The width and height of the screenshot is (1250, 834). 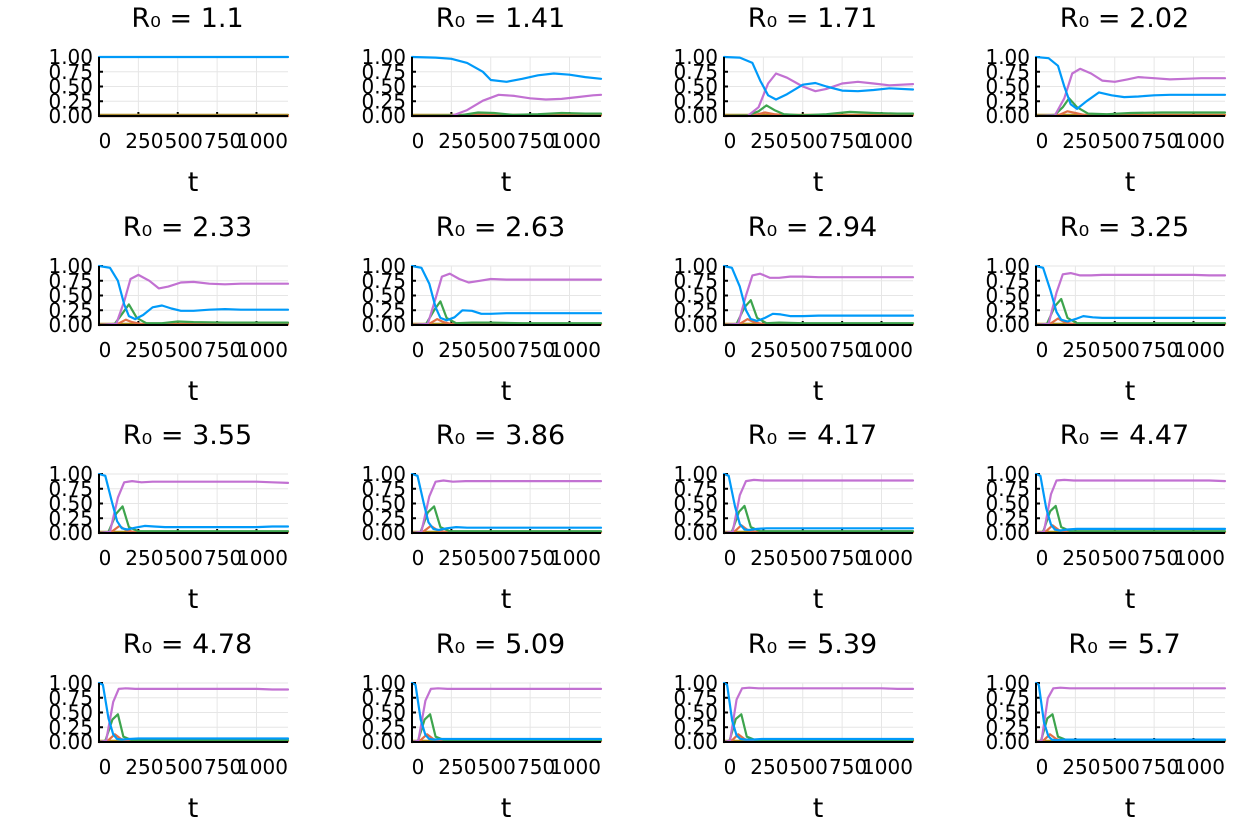 I want to click on subplot-title: R₀ = 4.78, so click(x=188, y=644).